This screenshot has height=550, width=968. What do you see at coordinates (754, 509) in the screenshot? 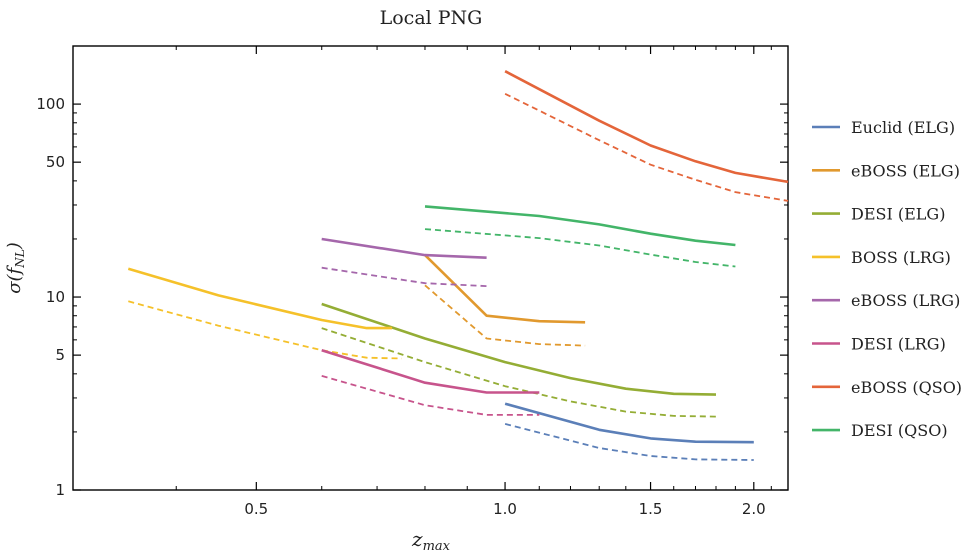
I see `x-tick-label: 2.0` at bounding box center [754, 509].